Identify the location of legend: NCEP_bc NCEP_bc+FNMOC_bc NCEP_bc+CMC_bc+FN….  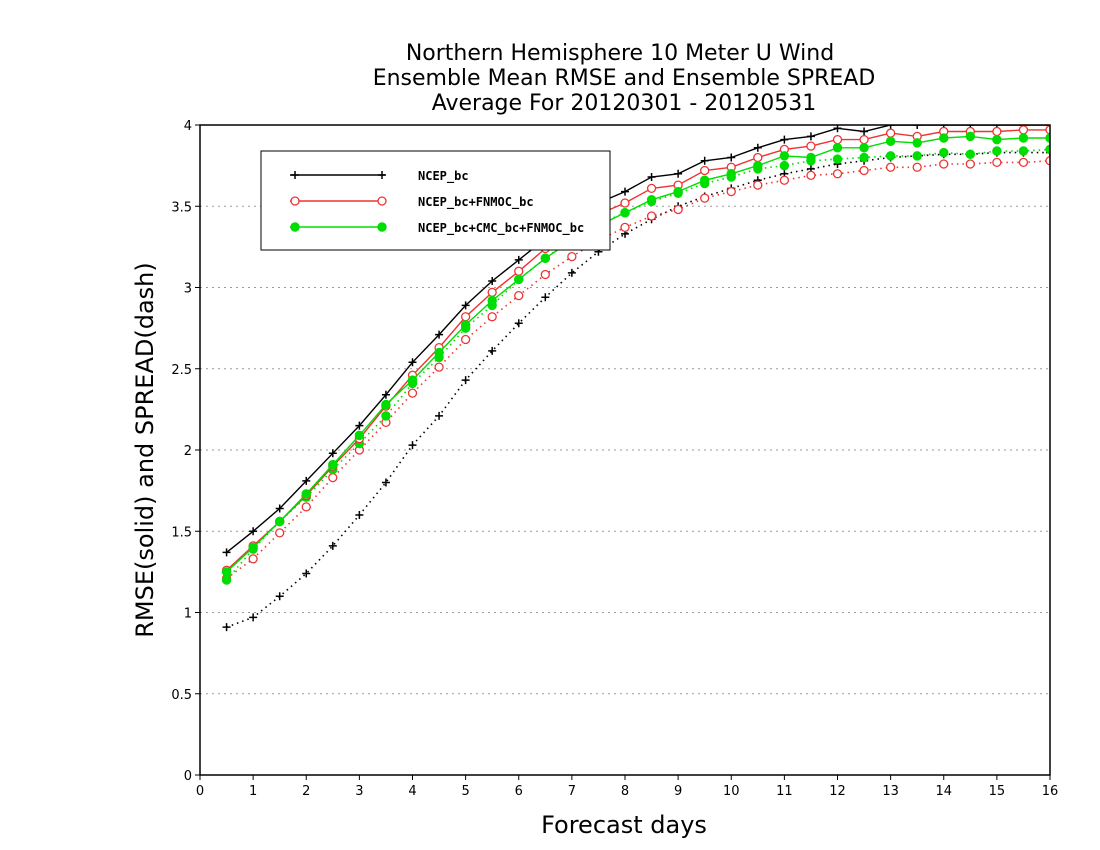
(435, 200).